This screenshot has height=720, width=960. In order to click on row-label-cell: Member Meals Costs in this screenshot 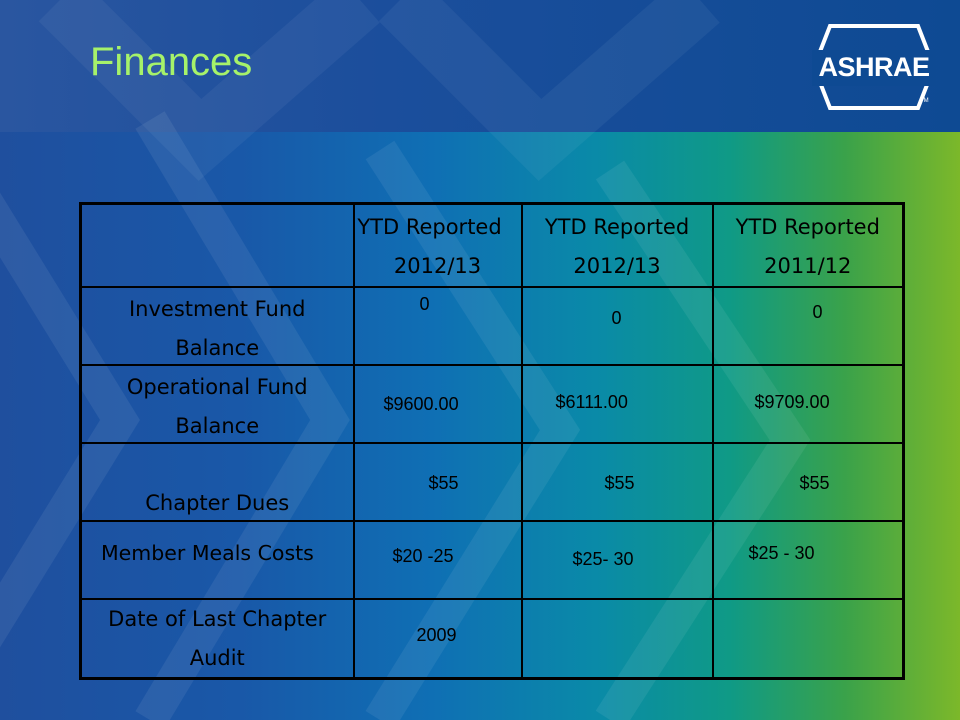, I will do `click(217, 560)`.